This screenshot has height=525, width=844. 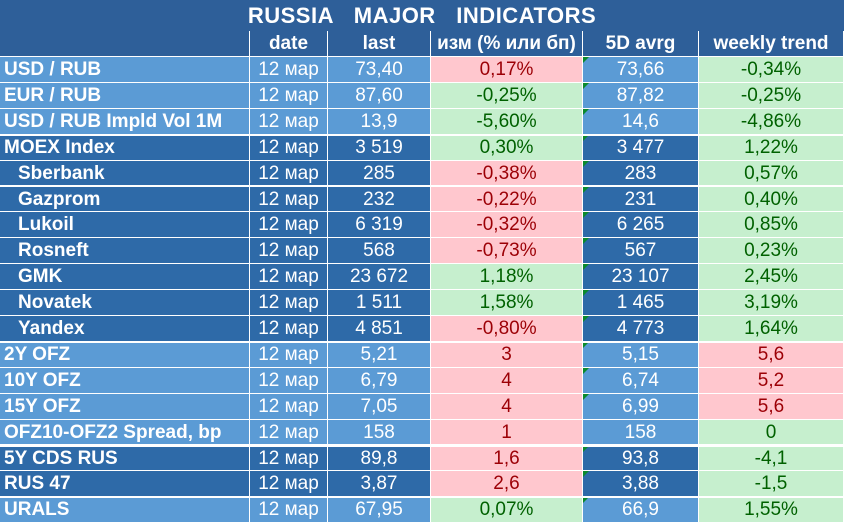 What do you see at coordinates (422, 251) in the screenshot?
I see `table-row: Rosneft 12 мар 568 -0,73% 567 0,23%` at bounding box center [422, 251].